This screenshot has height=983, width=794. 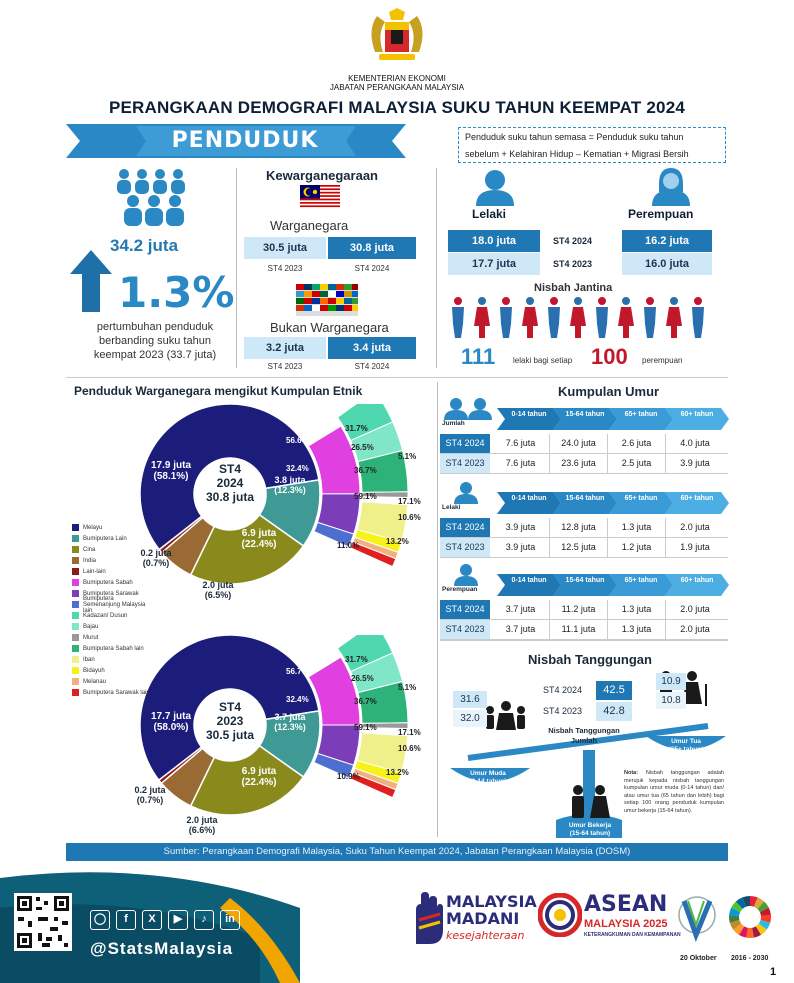 What do you see at coordinates (112, 605) in the screenshot?
I see `legend-item: Bumiputera Semenanjung Malaysia lain` at bounding box center [112, 605].